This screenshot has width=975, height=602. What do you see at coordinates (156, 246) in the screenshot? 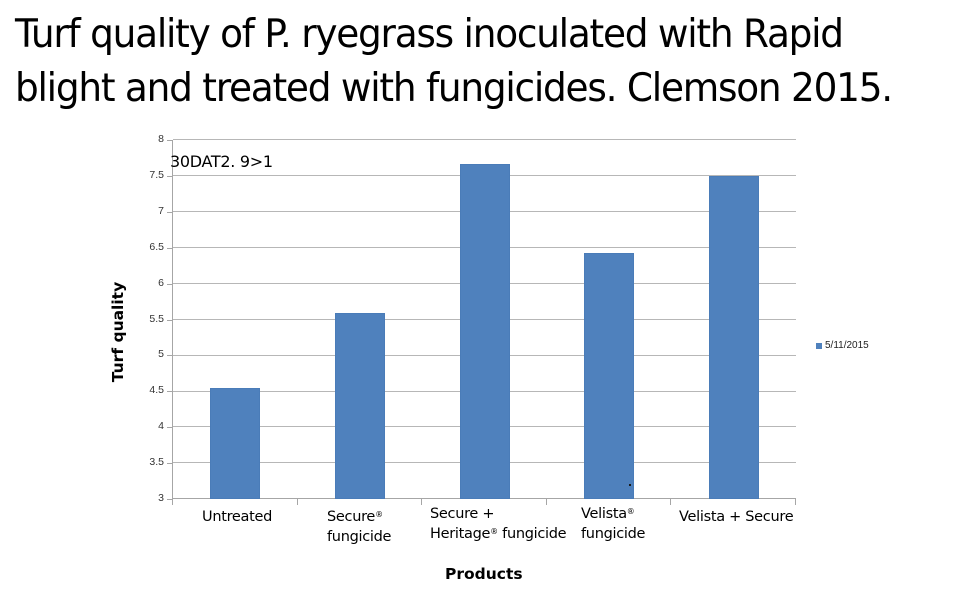
I see `y-tick-label: 6.5` at bounding box center [156, 246].